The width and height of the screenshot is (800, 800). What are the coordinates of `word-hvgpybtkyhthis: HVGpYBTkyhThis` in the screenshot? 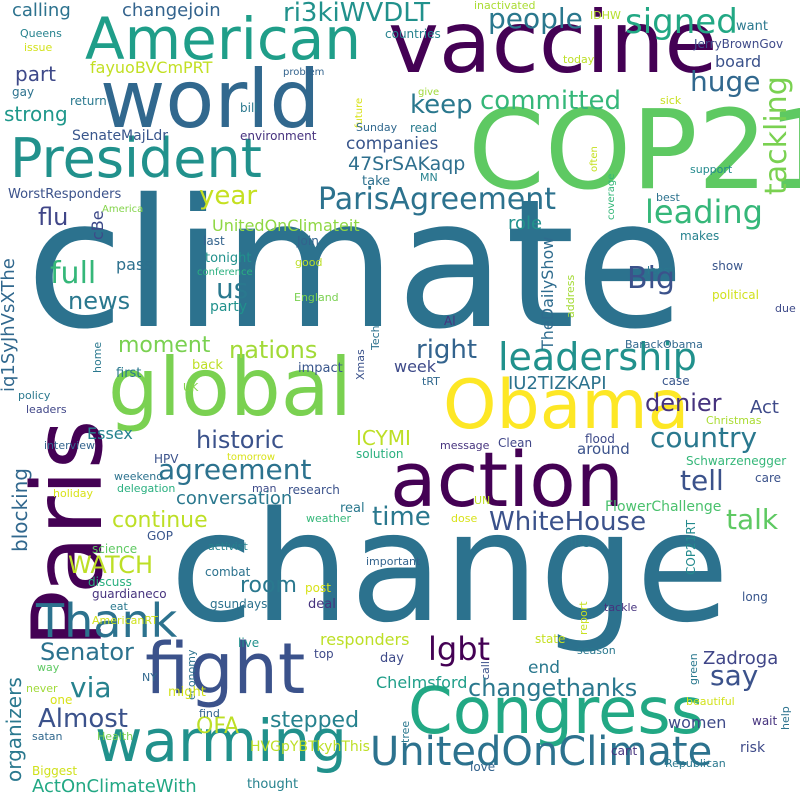 It's located at (310, 747).